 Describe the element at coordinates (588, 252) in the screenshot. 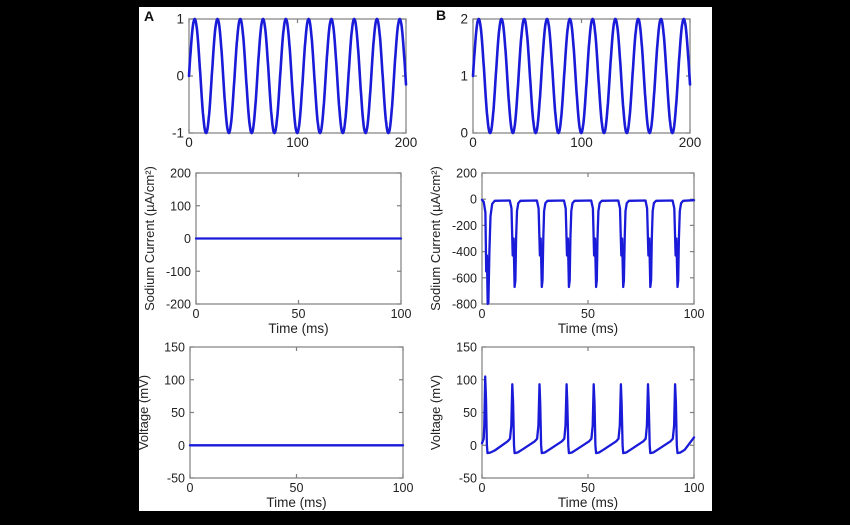

I see `series-line-sodium-current` at that location.